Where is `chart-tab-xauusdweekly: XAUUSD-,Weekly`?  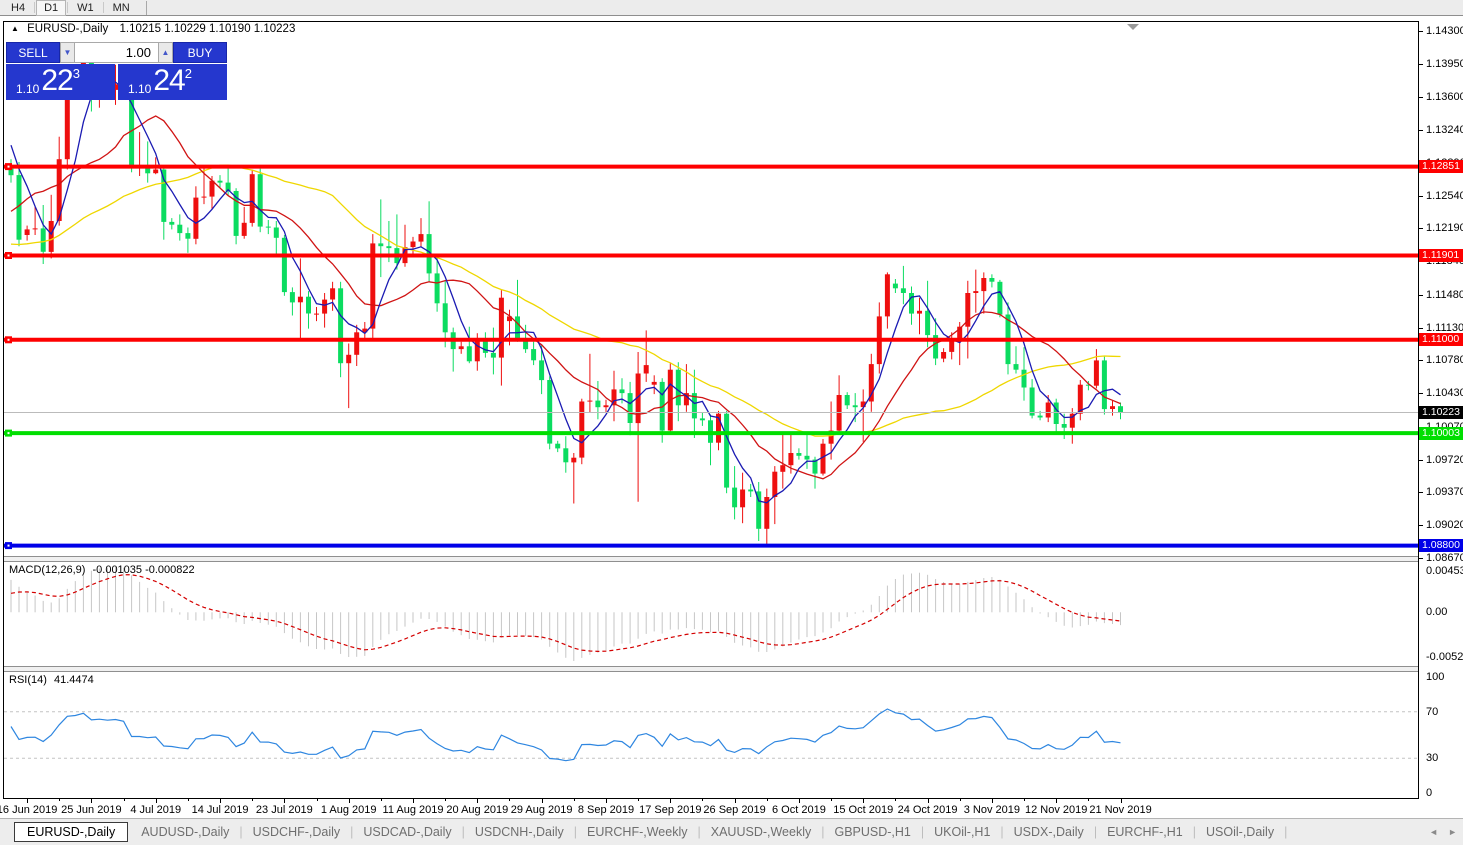 chart-tab-xauusdweekly: XAUUSD-,Weekly is located at coordinates (761, 832).